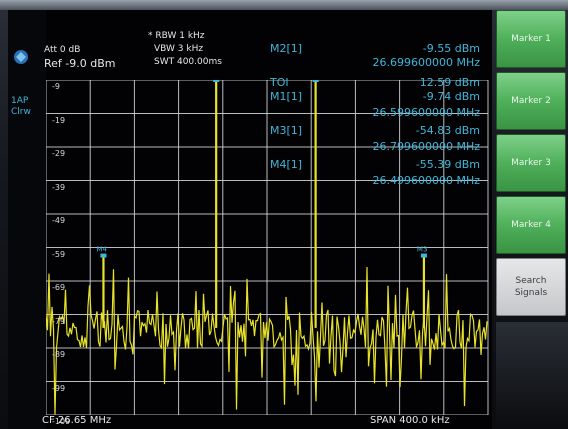  Describe the element at coordinates (531, 293) in the screenshot. I see `search-signals-label-line2: Signals` at that location.